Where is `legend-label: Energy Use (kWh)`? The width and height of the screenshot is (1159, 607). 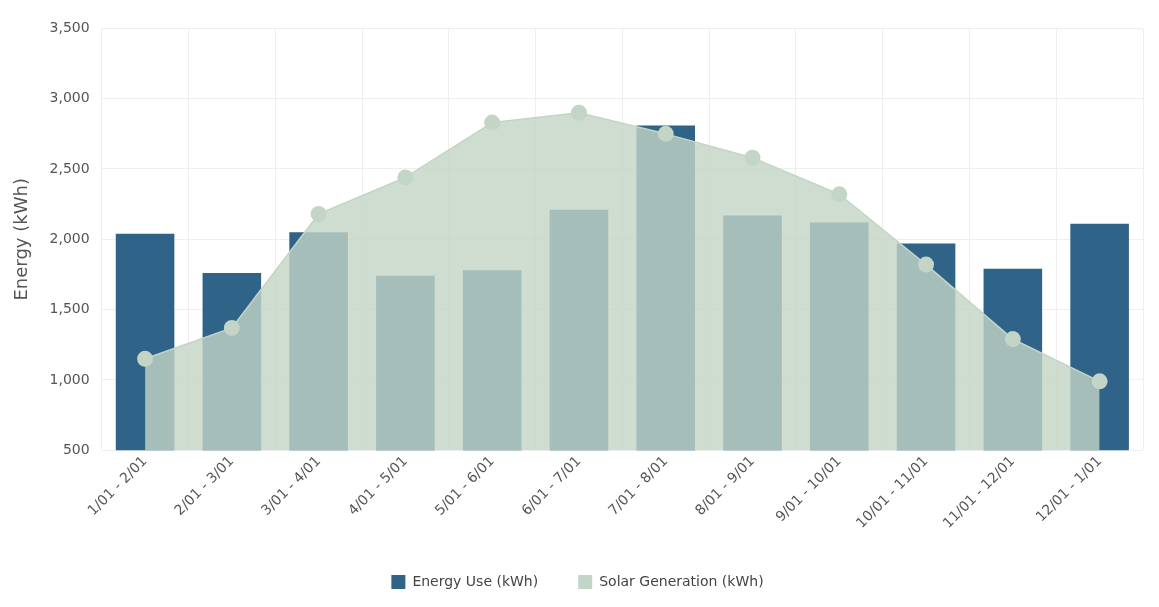
legend-label: Energy Use (kWh) is located at coordinates (475, 580).